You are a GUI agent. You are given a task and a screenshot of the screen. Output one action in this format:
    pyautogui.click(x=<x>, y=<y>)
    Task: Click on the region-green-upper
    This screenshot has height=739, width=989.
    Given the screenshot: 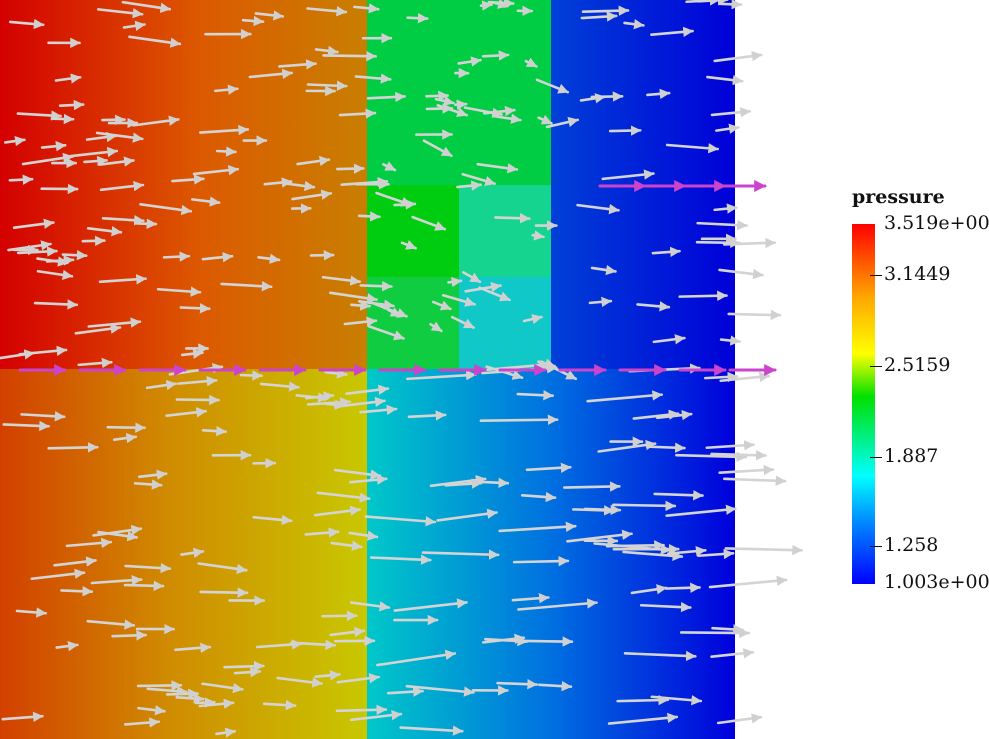 What is the action you would take?
    pyautogui.click(x=459, y=92)
    